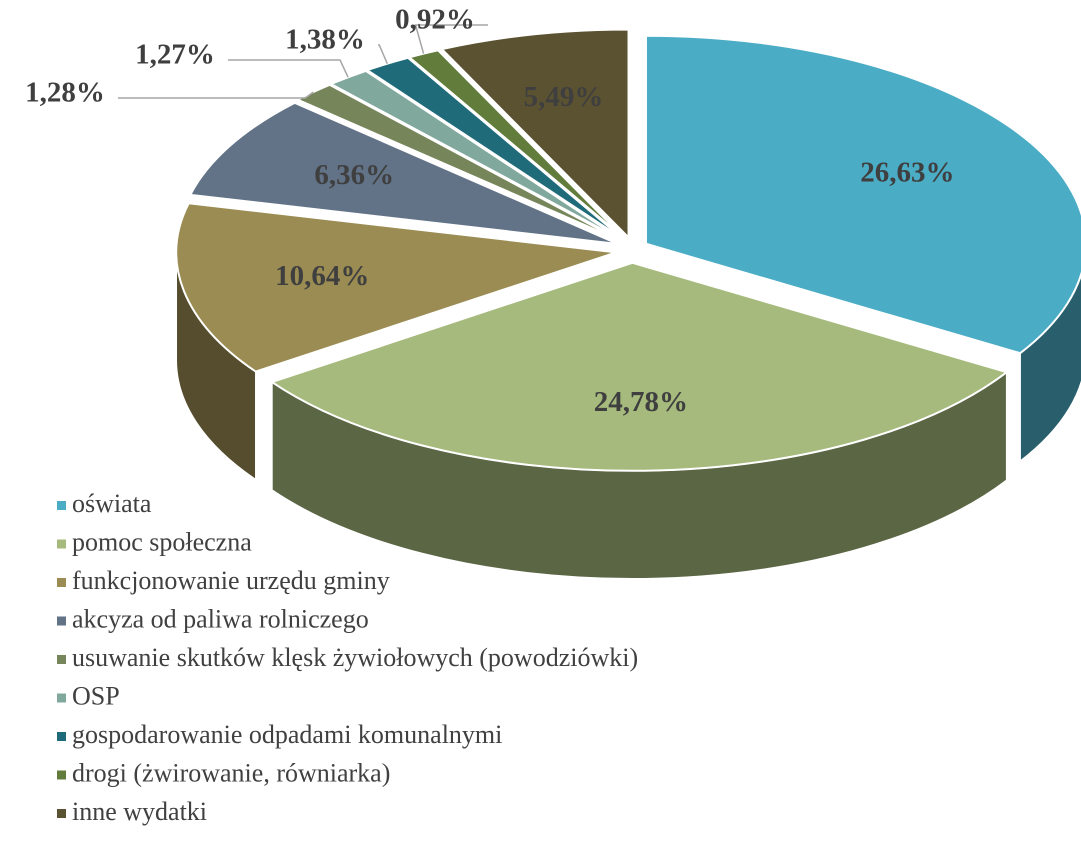  I want to click on data-label: 1,38%, so click(325, 40).